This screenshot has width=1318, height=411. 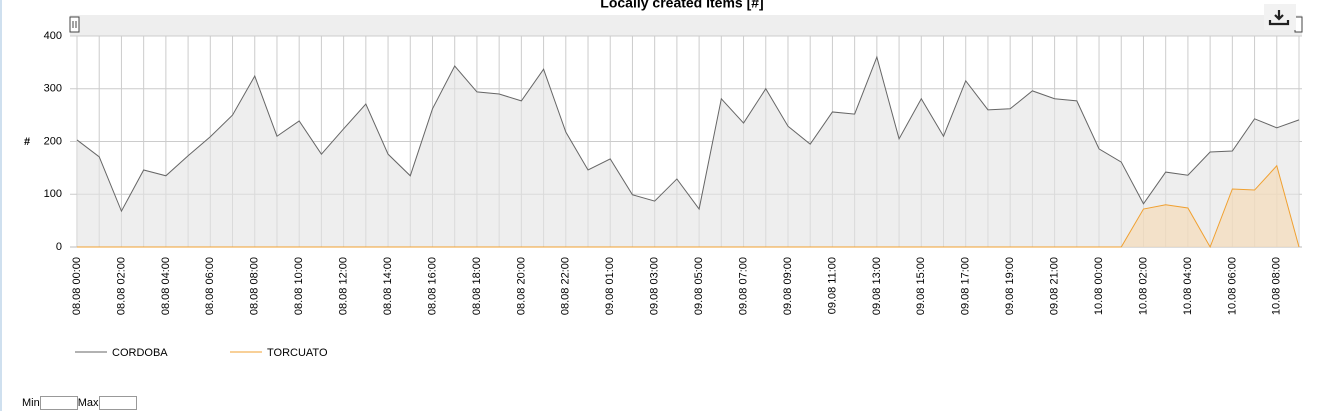 What do you see at coordinates (117, 403) in the screenshot?
I see `max-input` at bounding box center [117, 403].